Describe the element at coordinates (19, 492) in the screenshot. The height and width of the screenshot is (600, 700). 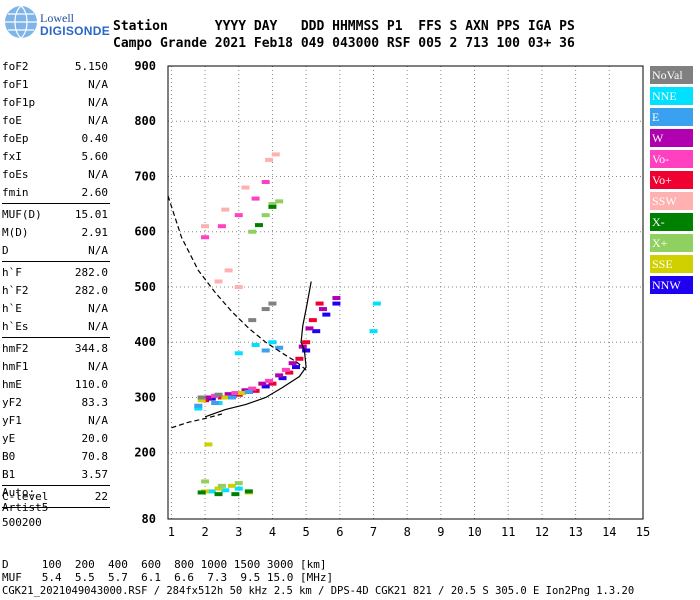
I see `auto-label: Auto:` at that location.